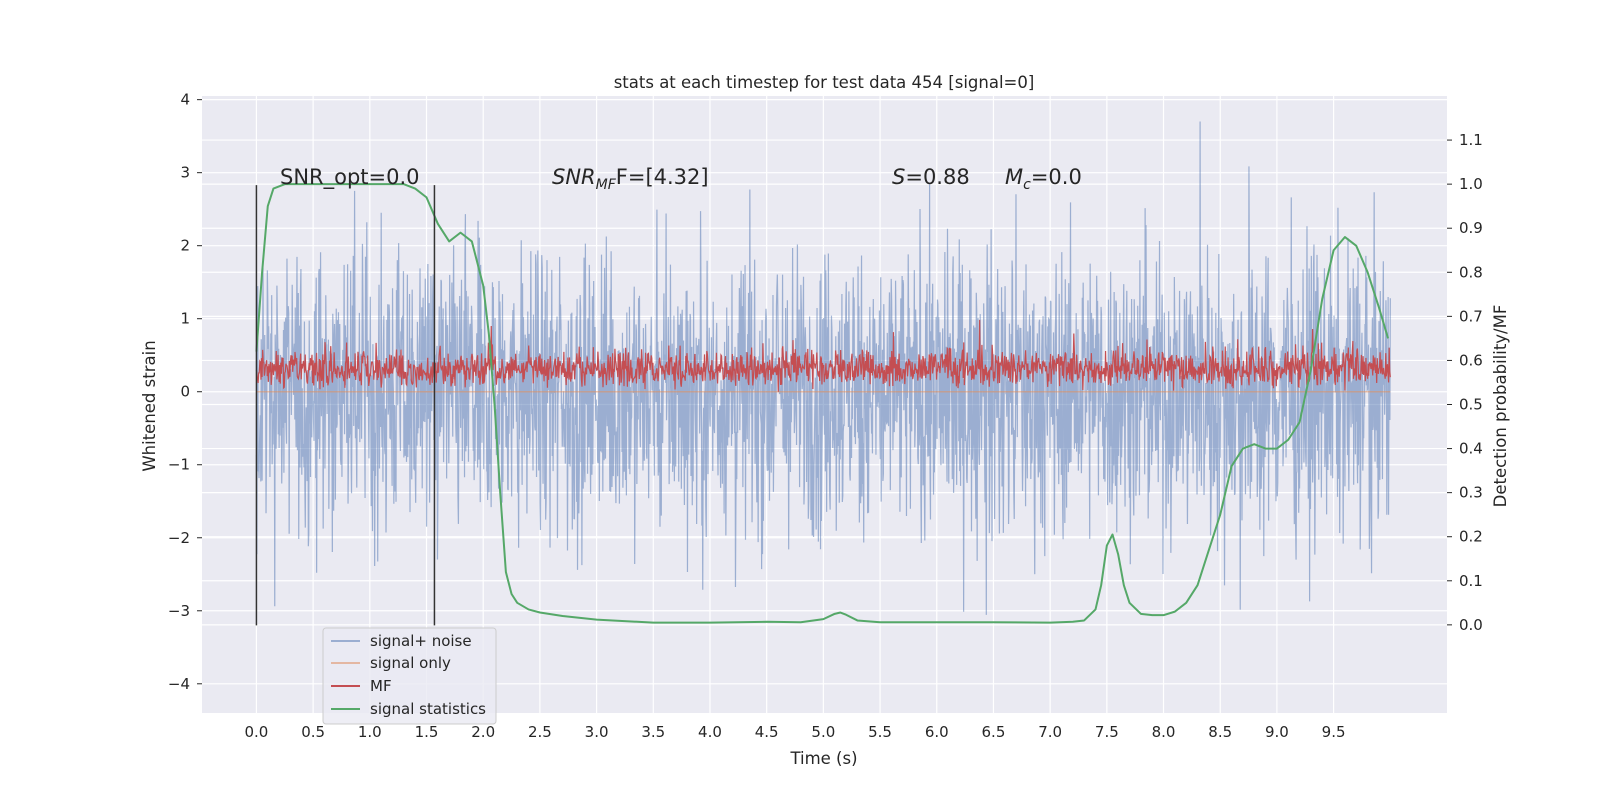  Describe the element at coordinates (1014, 177) in the screenshot. I see `annotation-mc-base: M` at that location.